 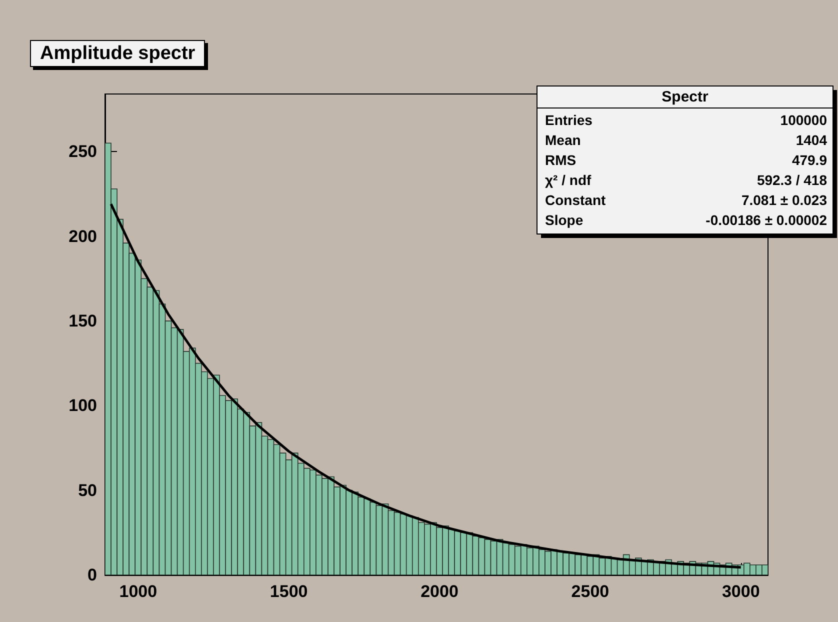 What do you see at coordinates (564, 220) in the screenshot?
I see `annotation: Slope` at bounding box center [564, 220].